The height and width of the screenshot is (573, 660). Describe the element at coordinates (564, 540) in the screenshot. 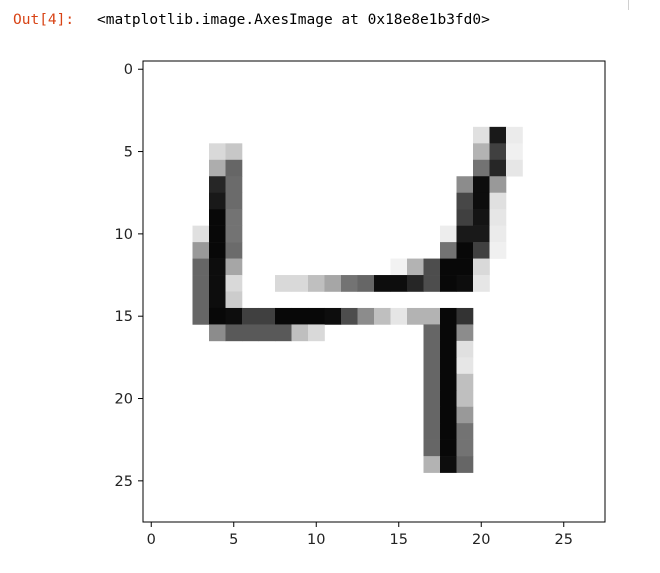

I see `x-tick-label: 25` at that location.